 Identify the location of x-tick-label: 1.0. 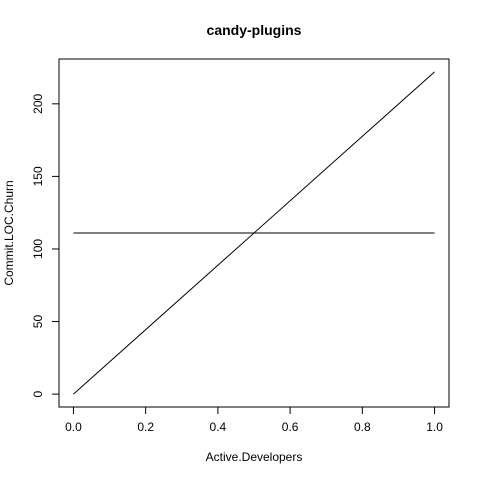
(434, 427).